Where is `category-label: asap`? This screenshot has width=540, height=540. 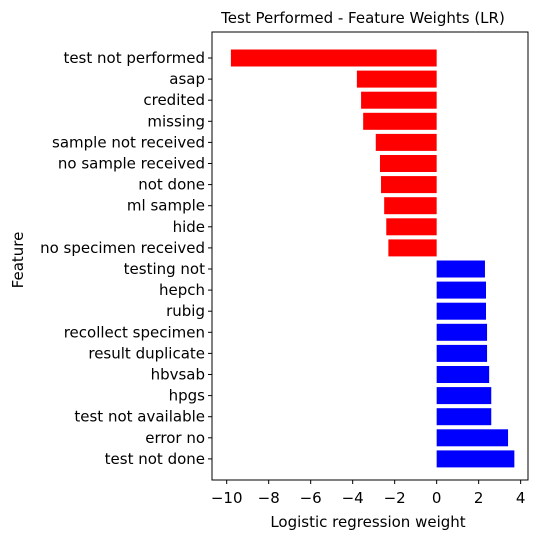
category-label: asap is located at coordinates (187, 79).